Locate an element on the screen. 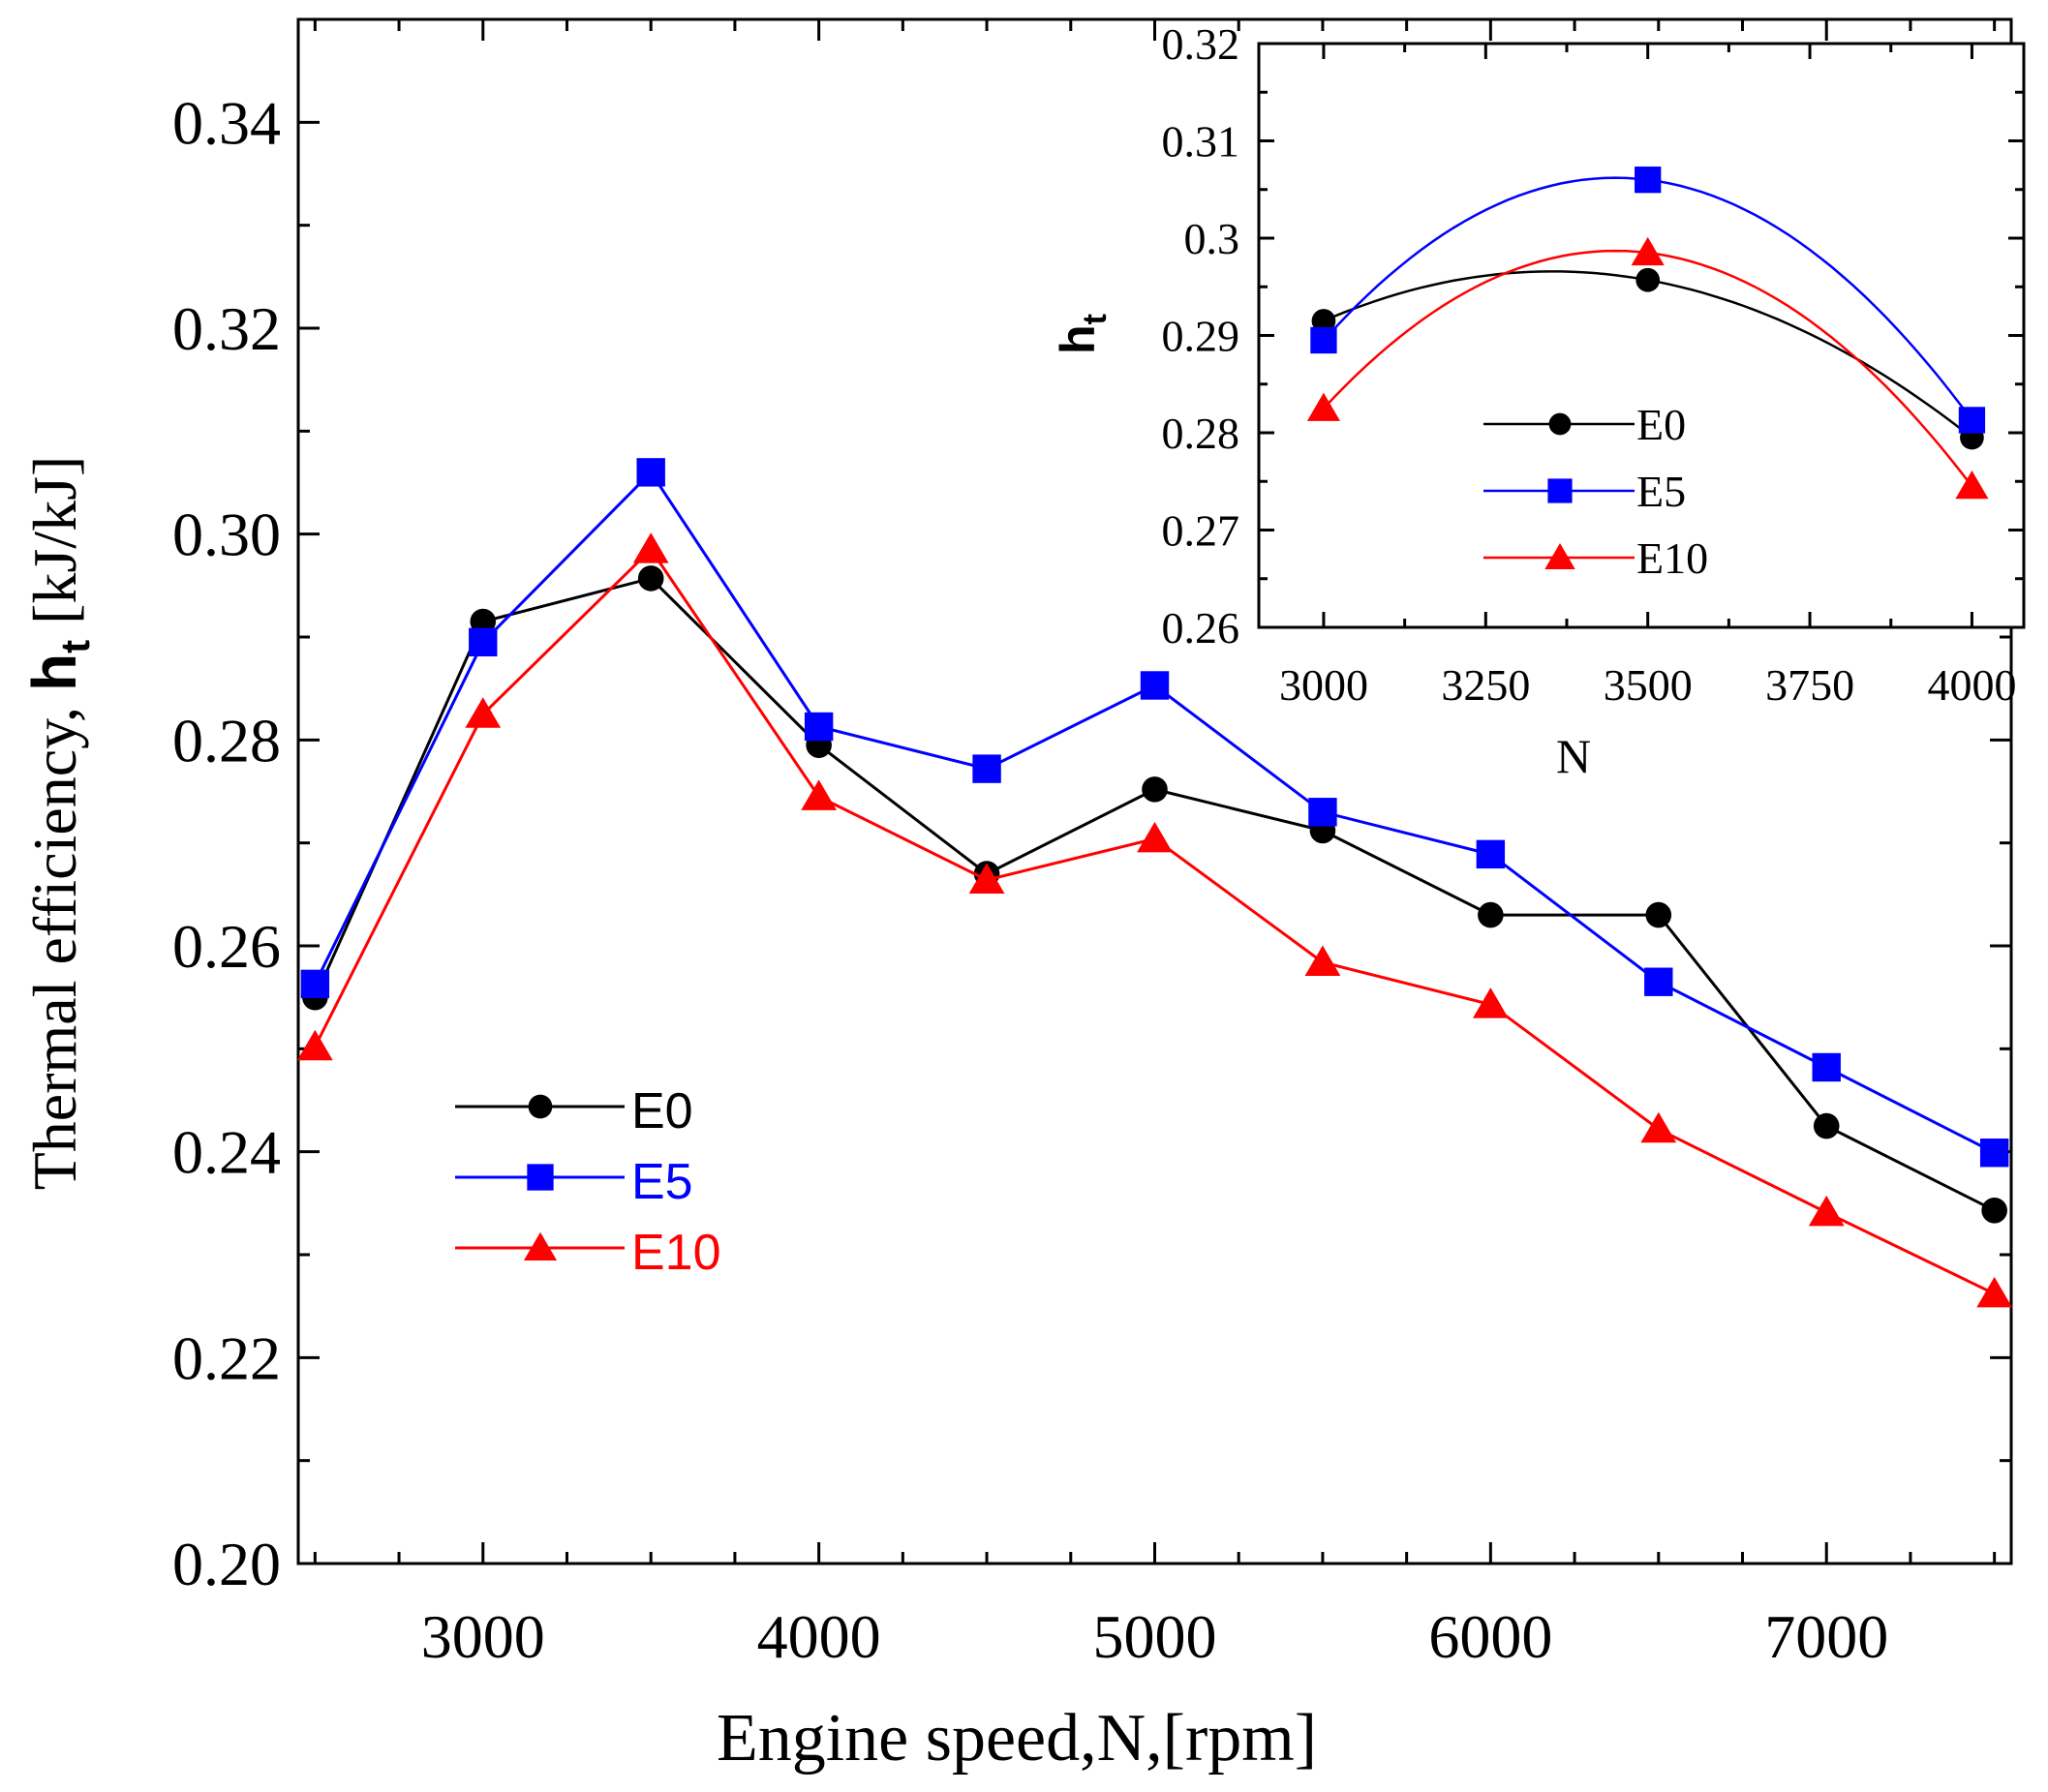  inset-x-tick-label: 4000 is located at coordinates (1971, 685).